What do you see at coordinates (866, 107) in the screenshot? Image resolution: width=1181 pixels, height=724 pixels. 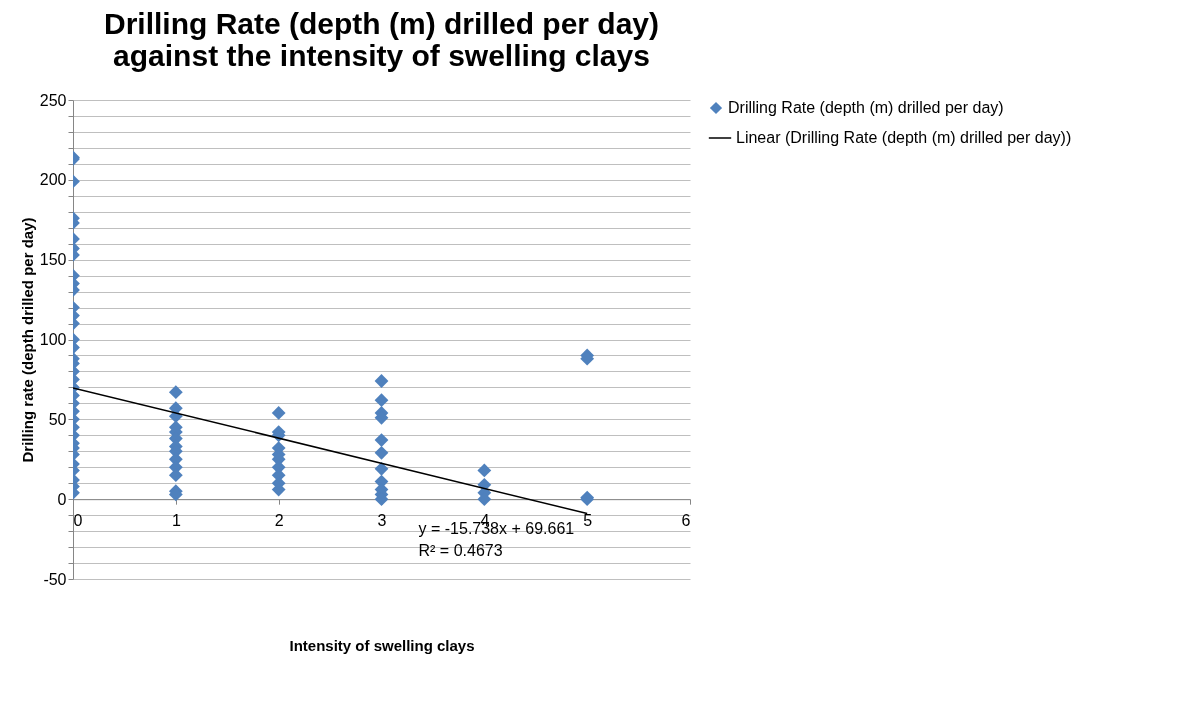 I see `legend-label: Drilling Rate (depth (m) drilled per day)` at bounding box center [866, 107].